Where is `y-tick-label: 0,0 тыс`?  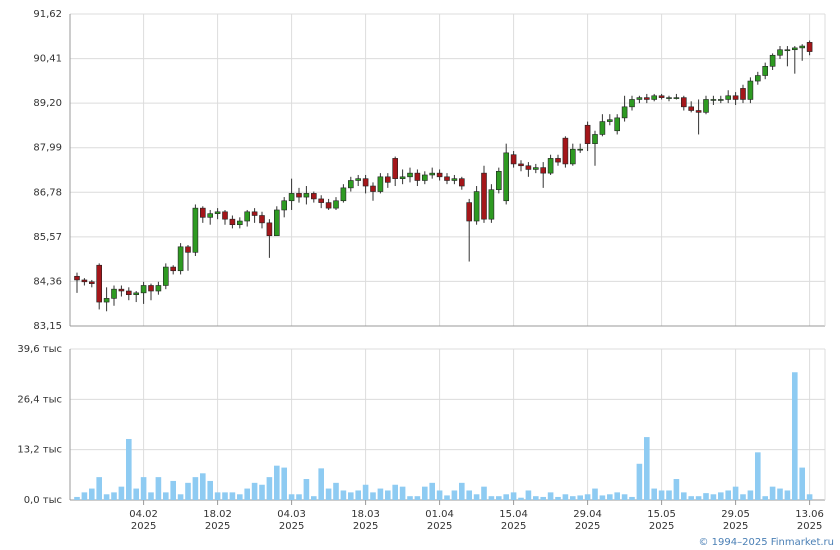 y-tick-label: 0,0 тыс is located at coordinates (43, 500).